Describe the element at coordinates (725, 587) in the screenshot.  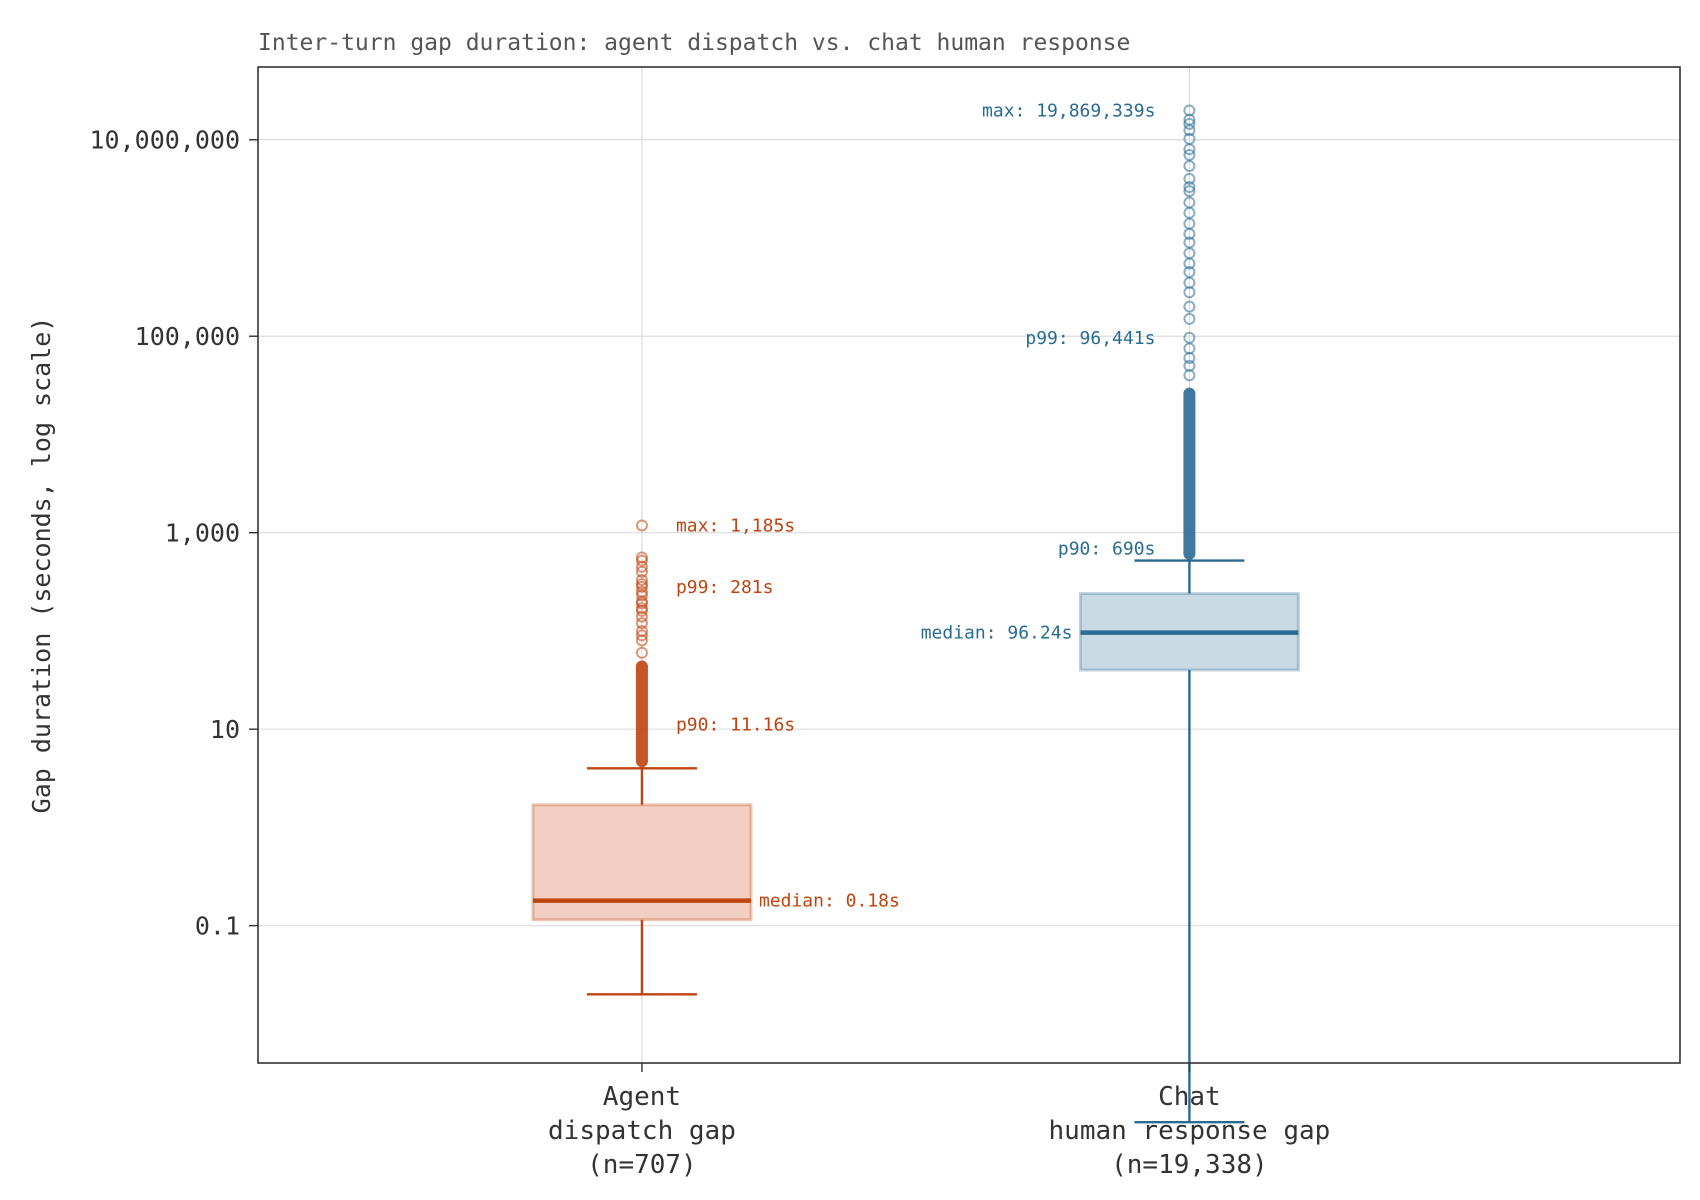
I see `data-annotation: p99: 281s` at that location.